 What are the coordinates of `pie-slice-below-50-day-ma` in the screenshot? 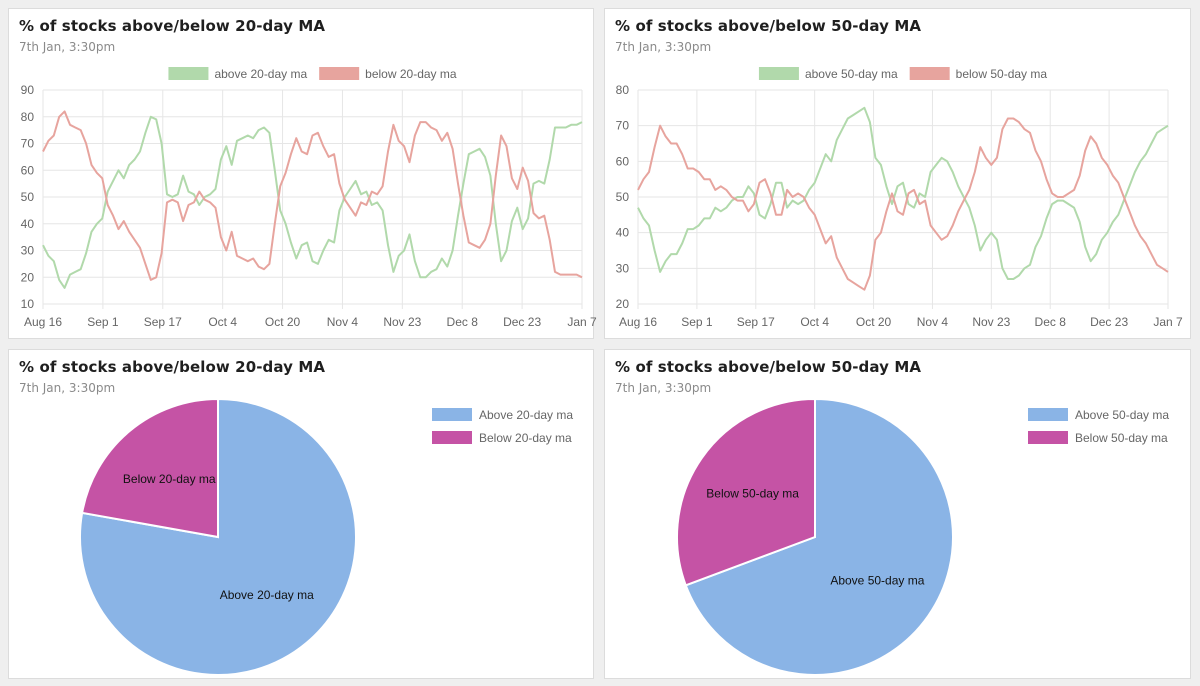 It's located at (746, 492).